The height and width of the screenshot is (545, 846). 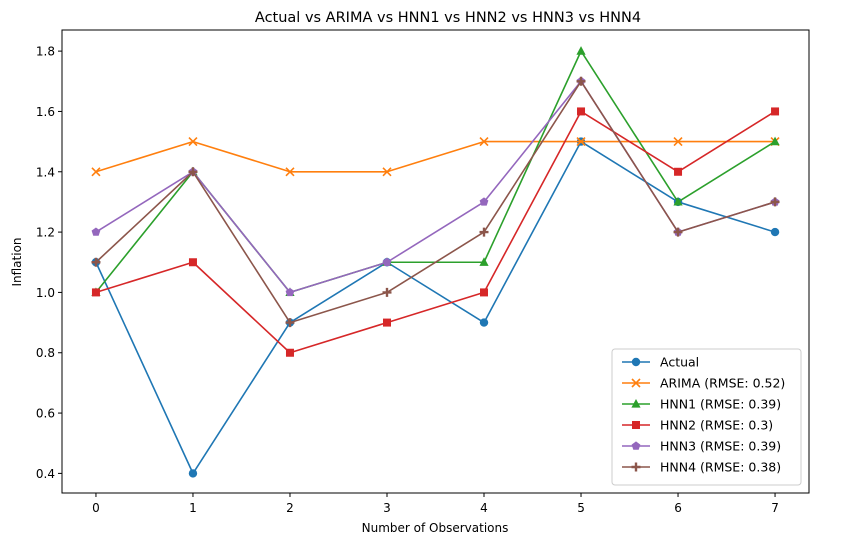 I want to click on x-tick-label: 3, so click(x=387, y=508).